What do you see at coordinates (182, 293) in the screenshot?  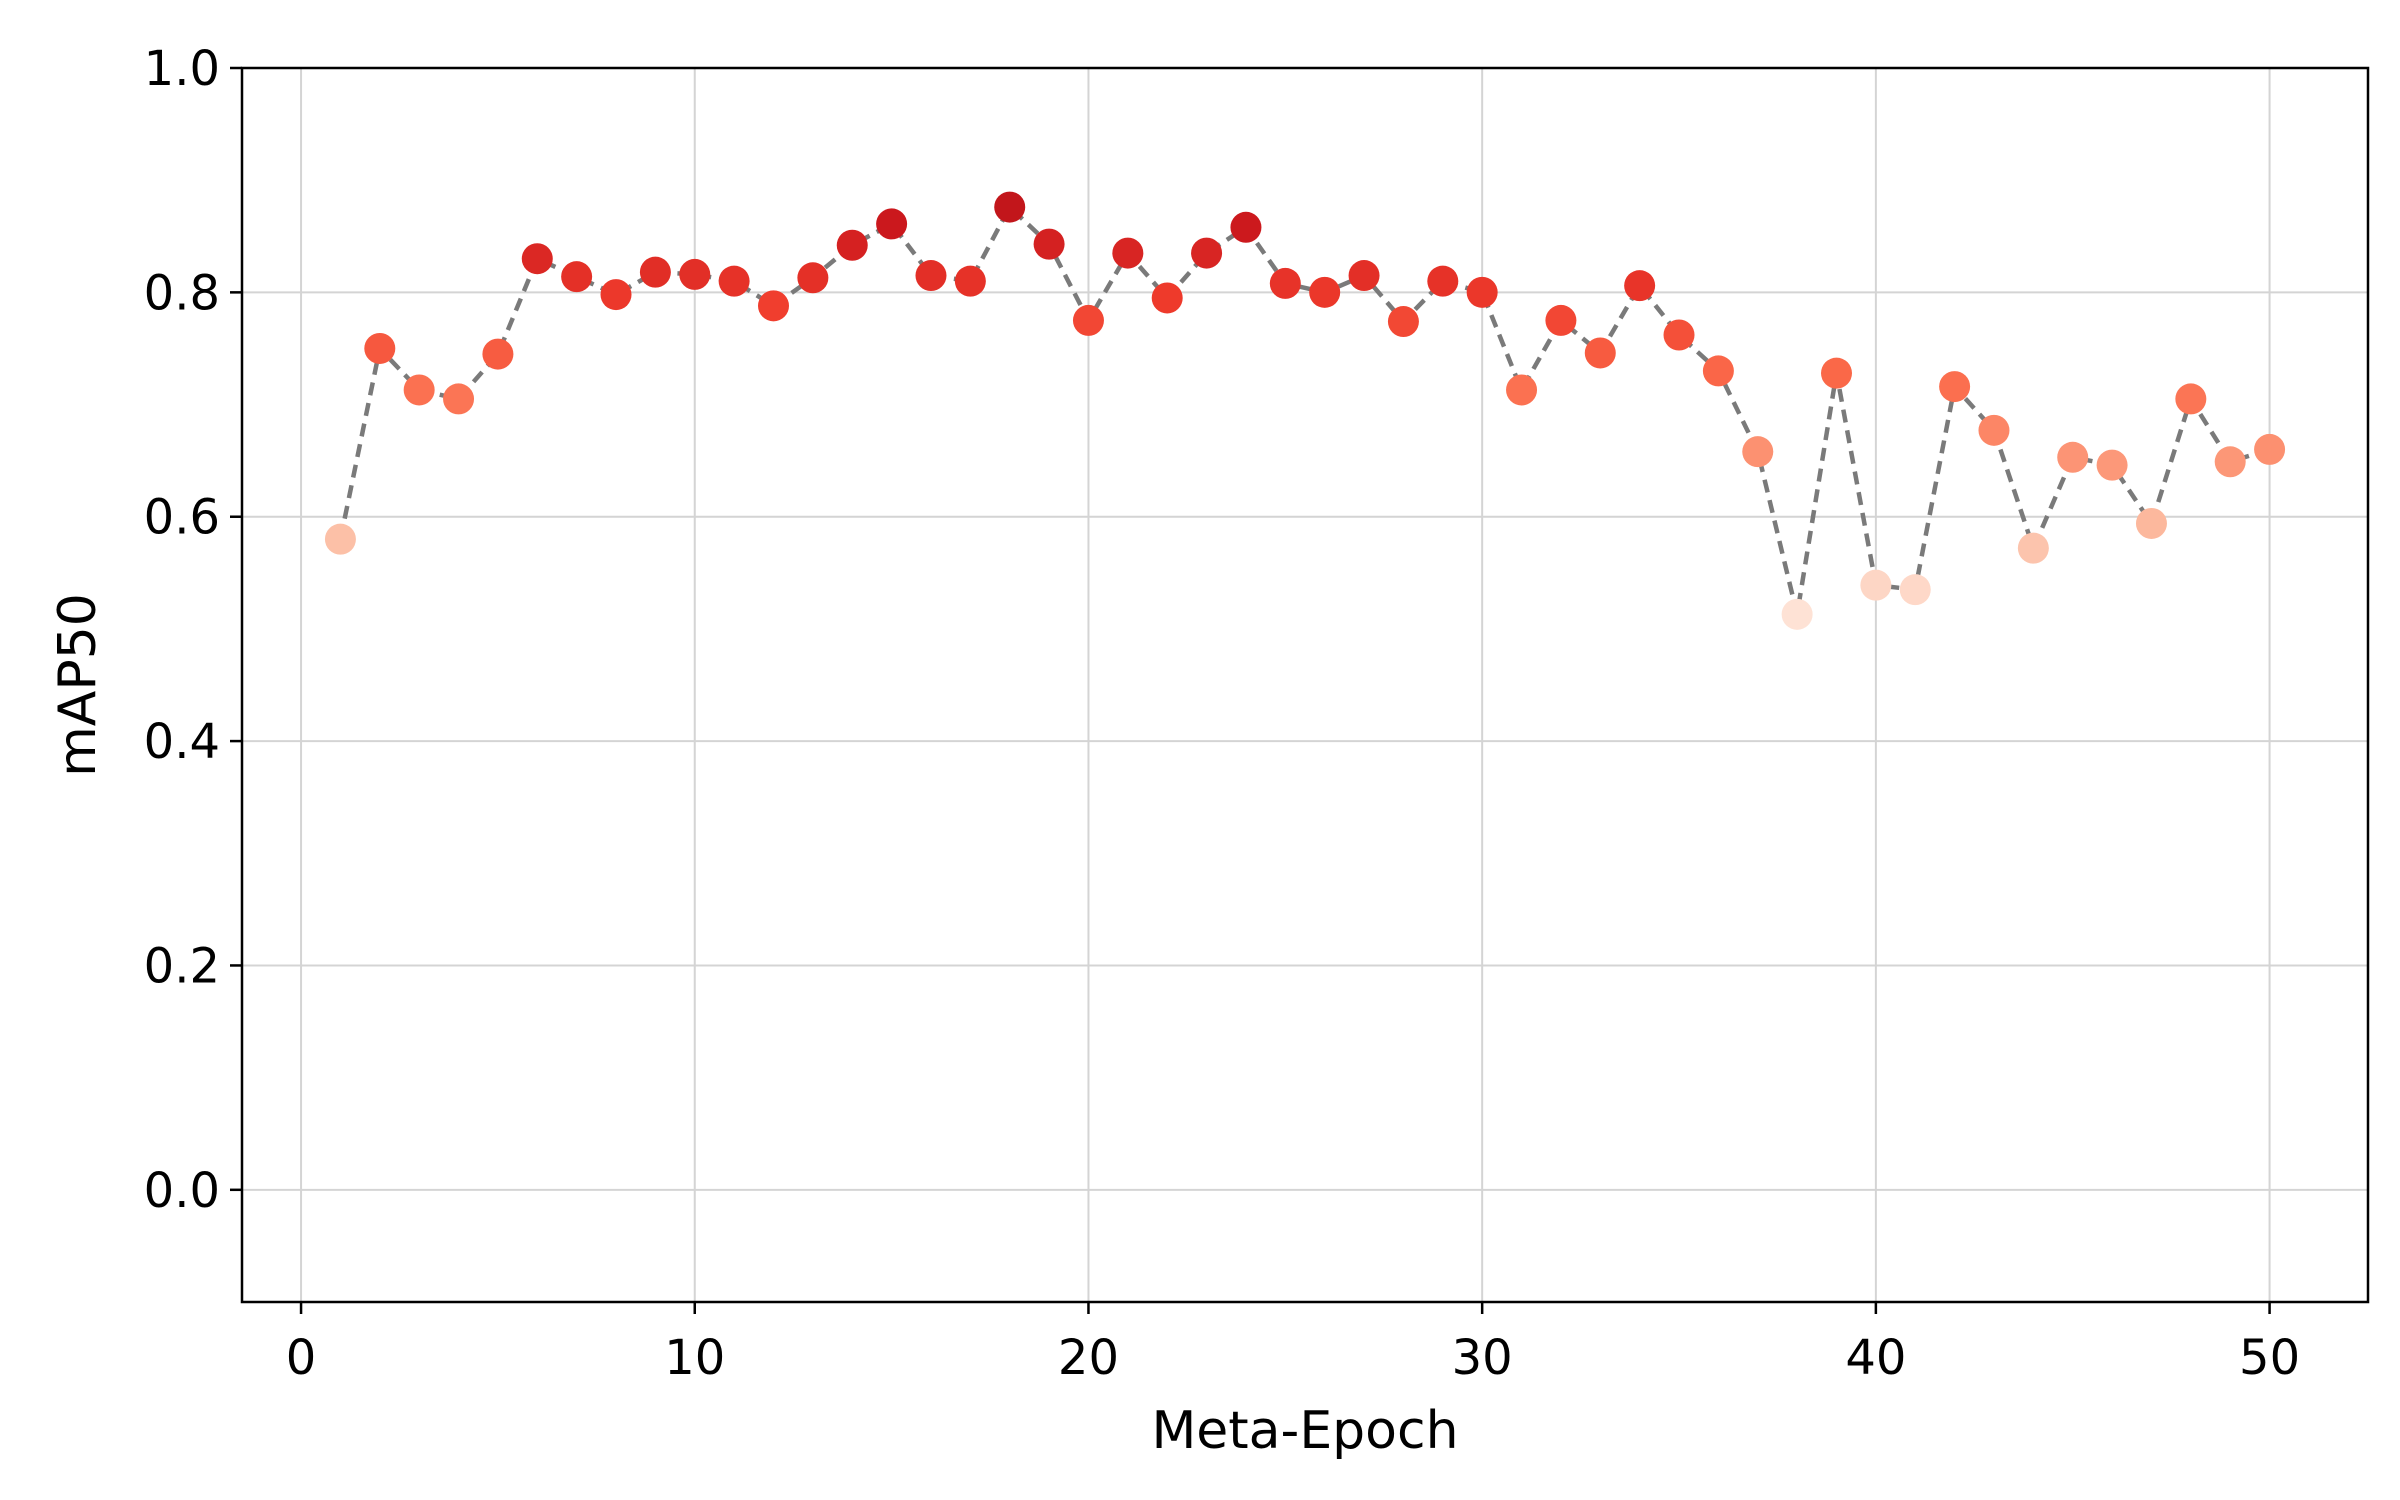 I see `y-tick-label: 0.8` at bounding box center [182, 293].